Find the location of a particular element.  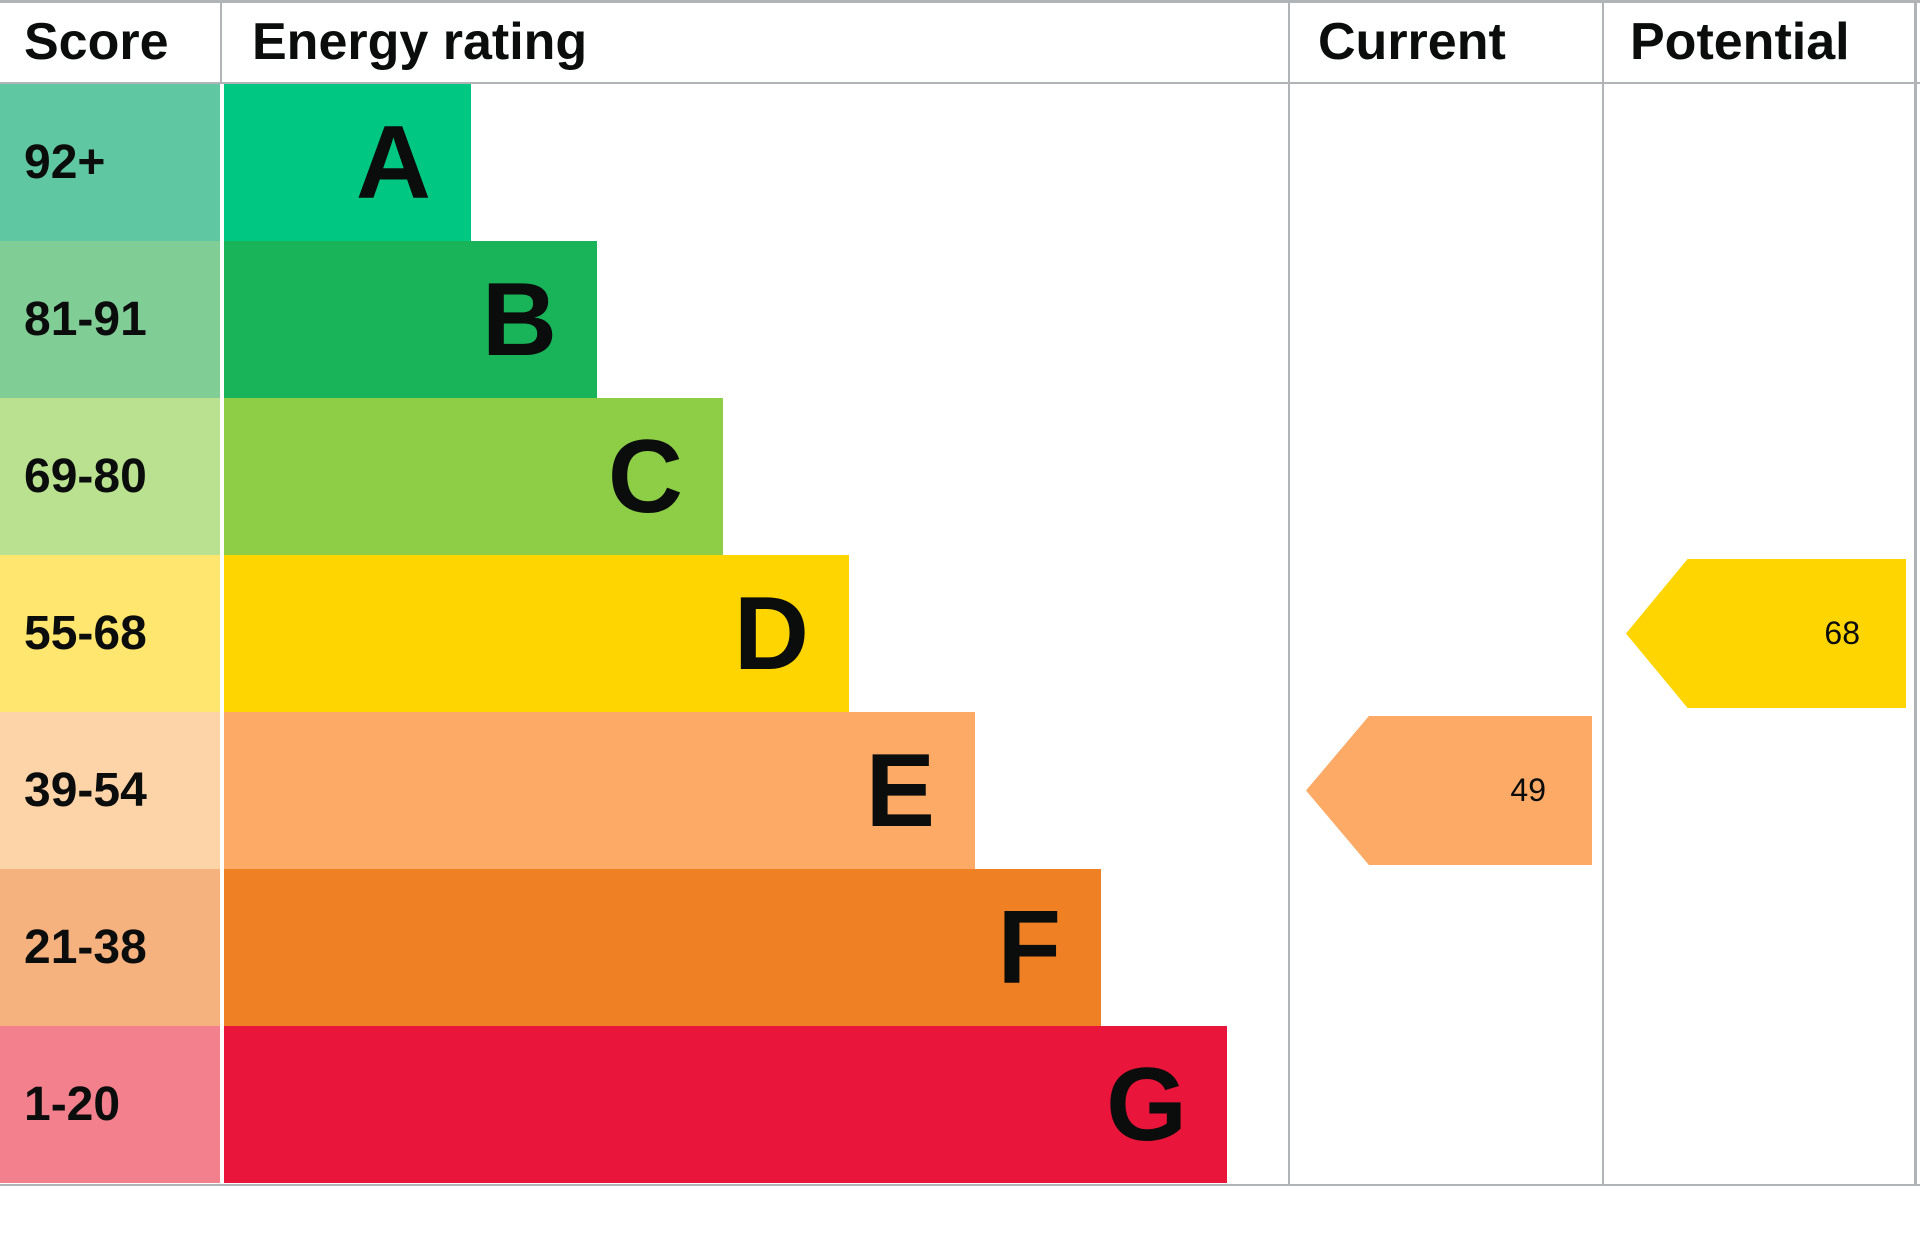

energy-band-bar: A is located at coordinates (347, 162).